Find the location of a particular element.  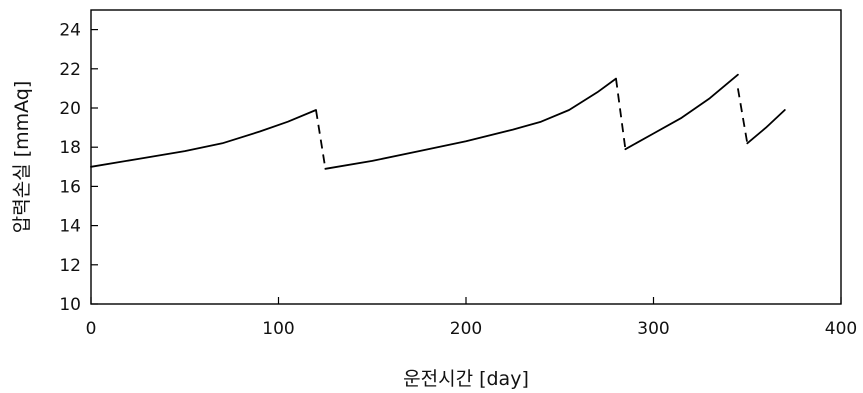

y-tick-label: 20 is located at coordinates (70, 109).